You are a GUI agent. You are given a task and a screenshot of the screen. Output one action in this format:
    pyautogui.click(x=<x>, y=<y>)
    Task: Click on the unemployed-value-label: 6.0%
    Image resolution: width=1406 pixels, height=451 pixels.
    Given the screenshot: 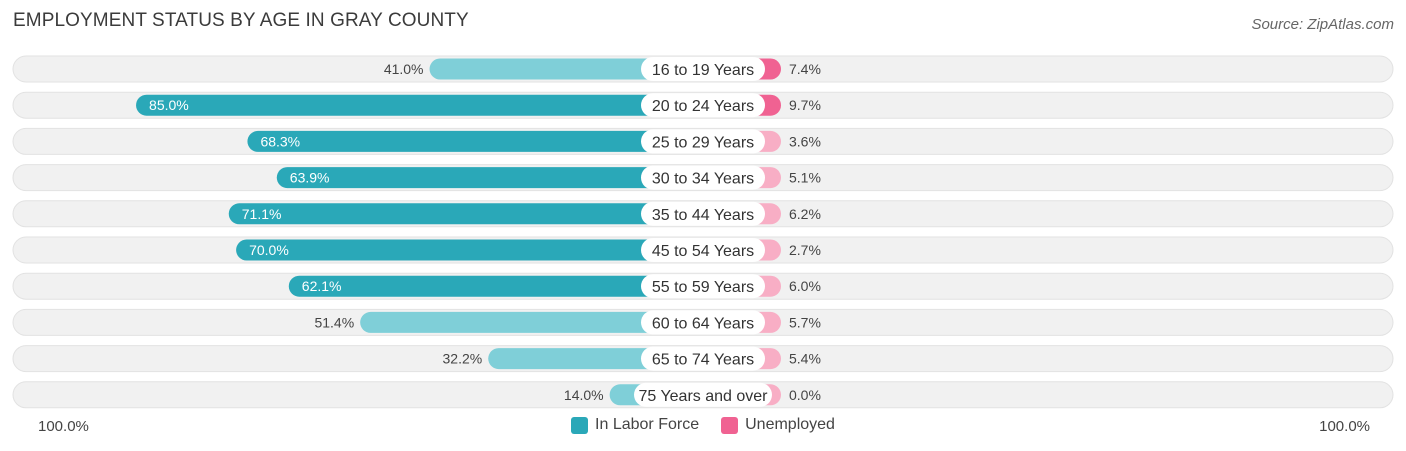 What is the action you would take?
    pyautogui.click(x=805, y=286)
    